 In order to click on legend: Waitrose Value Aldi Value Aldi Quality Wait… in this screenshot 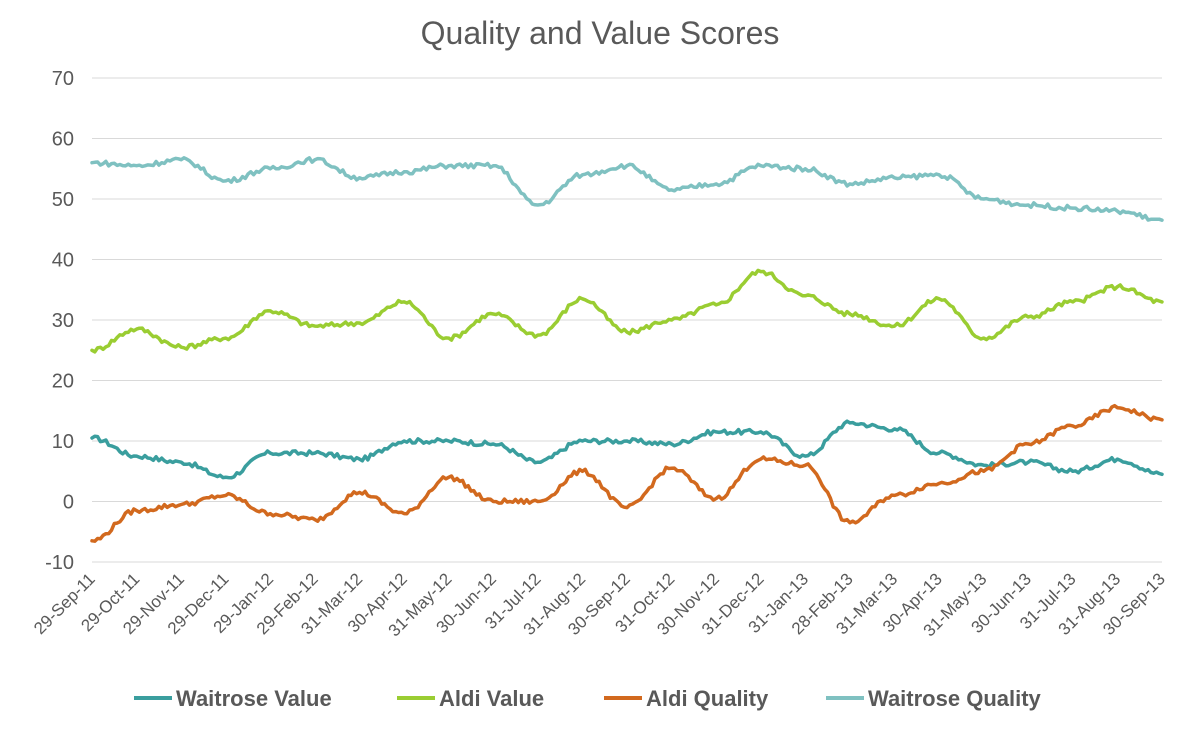, I will do `click(588, 698)`.